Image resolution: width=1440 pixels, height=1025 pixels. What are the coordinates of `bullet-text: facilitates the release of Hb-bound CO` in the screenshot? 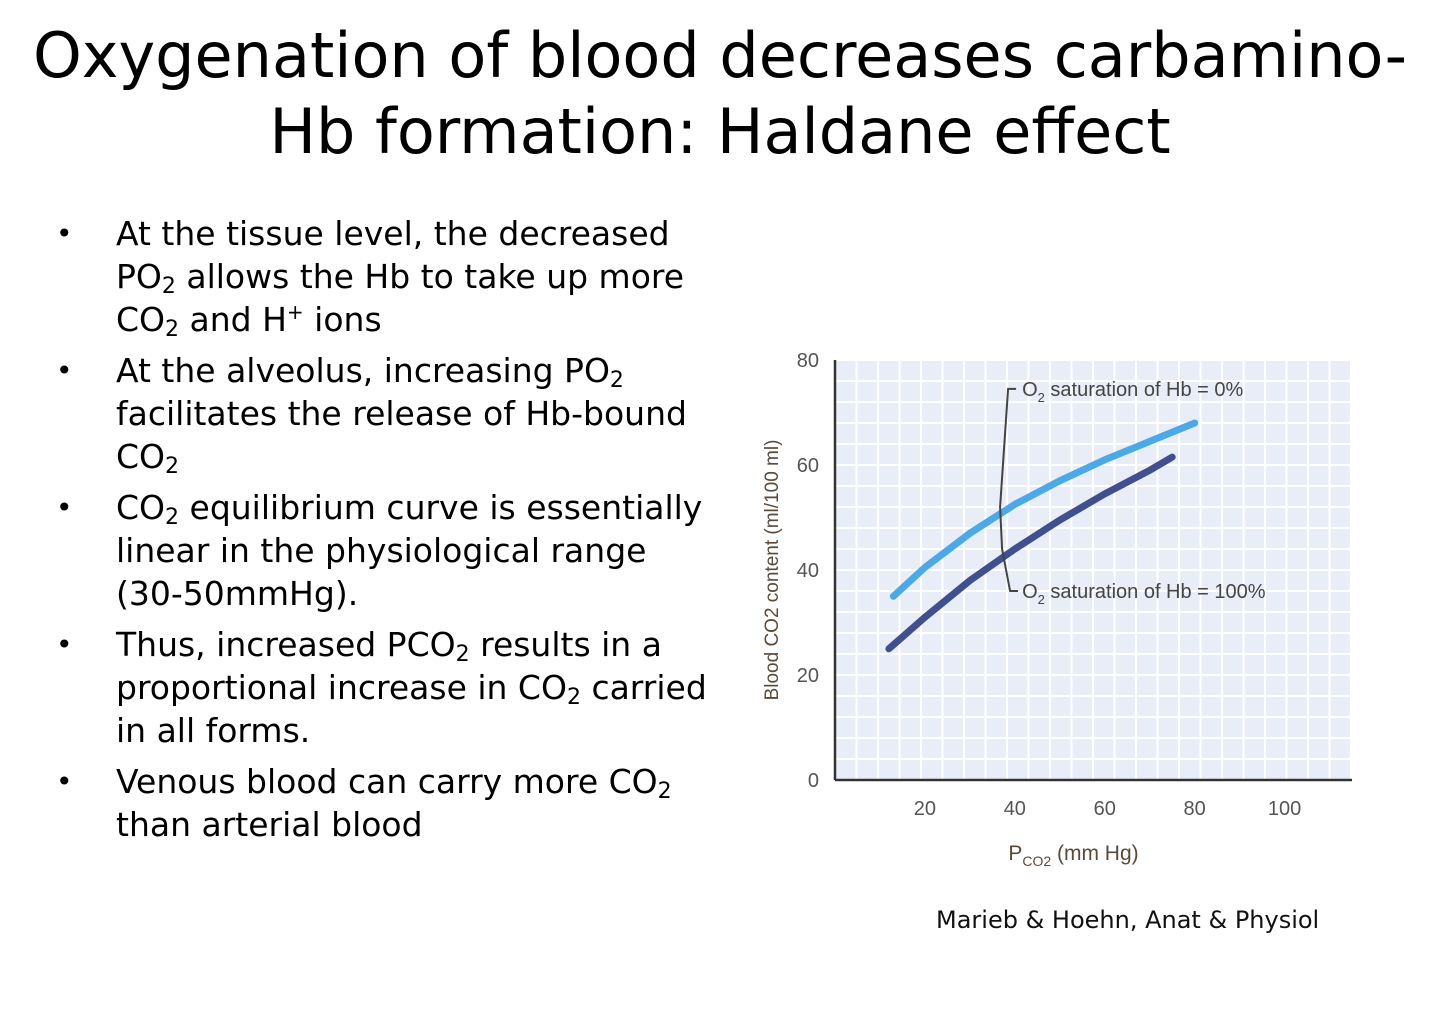 It's located at (401, 435).